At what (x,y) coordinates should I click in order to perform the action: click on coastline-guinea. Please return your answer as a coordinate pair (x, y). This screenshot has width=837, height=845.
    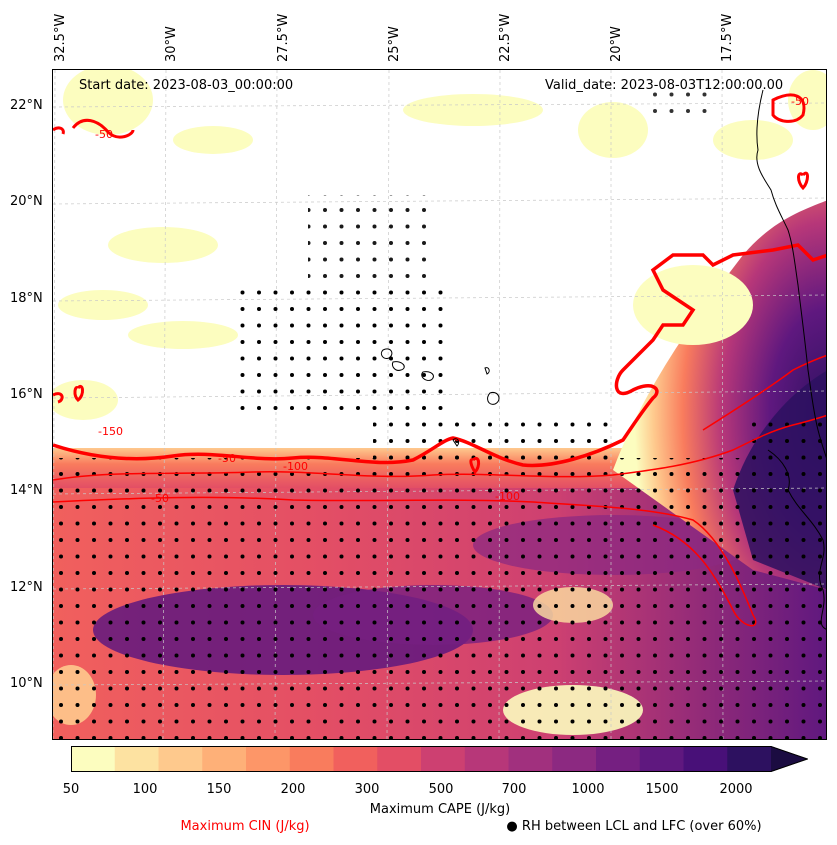
    Looking at the image, I should click on (796, 539).